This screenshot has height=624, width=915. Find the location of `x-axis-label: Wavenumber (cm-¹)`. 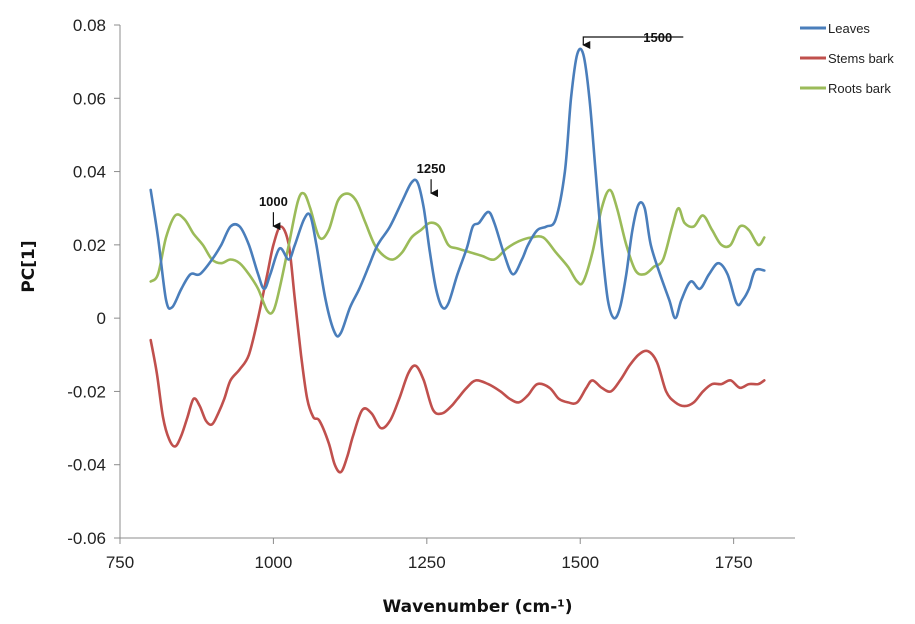

x-axis-label: Wavenumber (cm-¹) is located at coordinates (478, 607).